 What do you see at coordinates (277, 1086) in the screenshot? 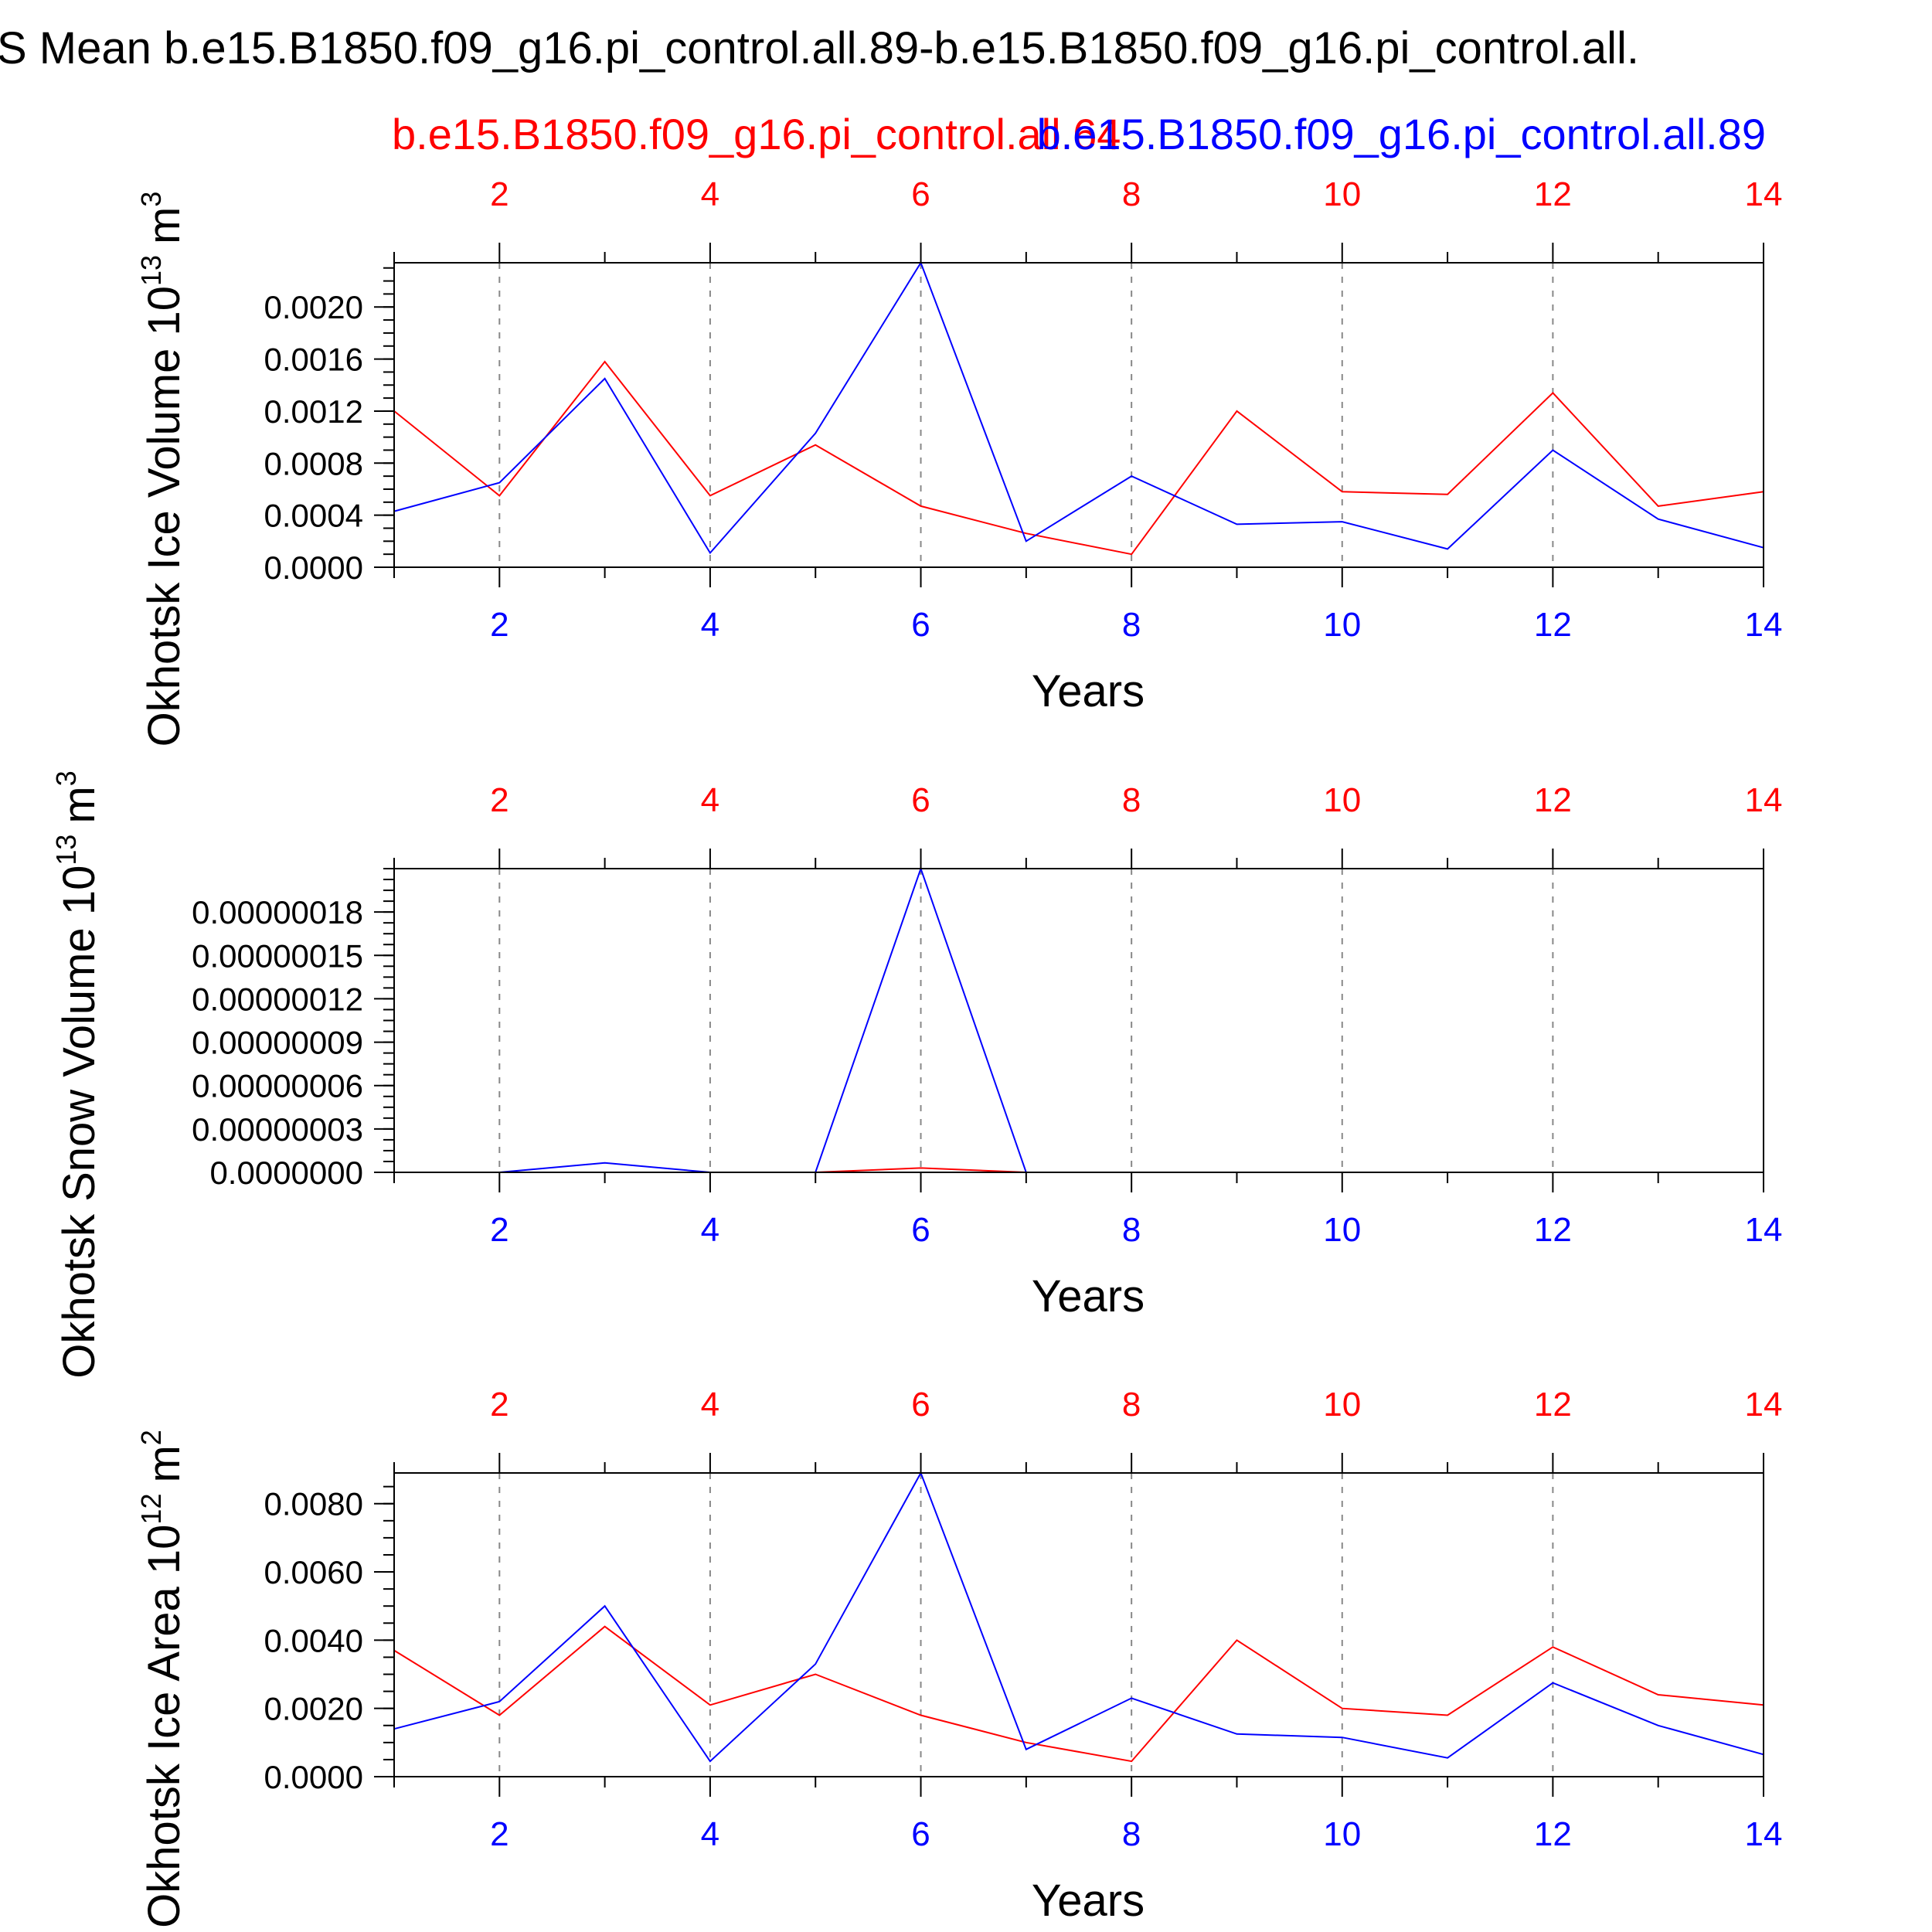
I see `y-tick-label: 0.00000006` at bounding box center [277, 1086].